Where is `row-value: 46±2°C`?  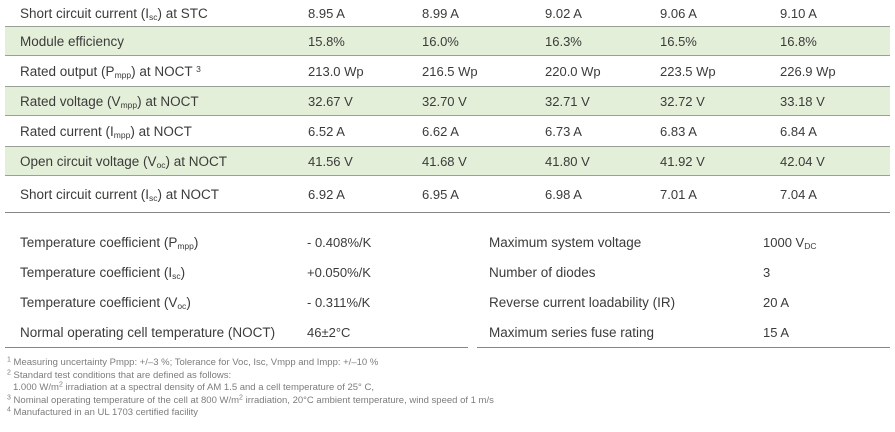 row-value: 46±2°C is located at coordinates (329, 332).